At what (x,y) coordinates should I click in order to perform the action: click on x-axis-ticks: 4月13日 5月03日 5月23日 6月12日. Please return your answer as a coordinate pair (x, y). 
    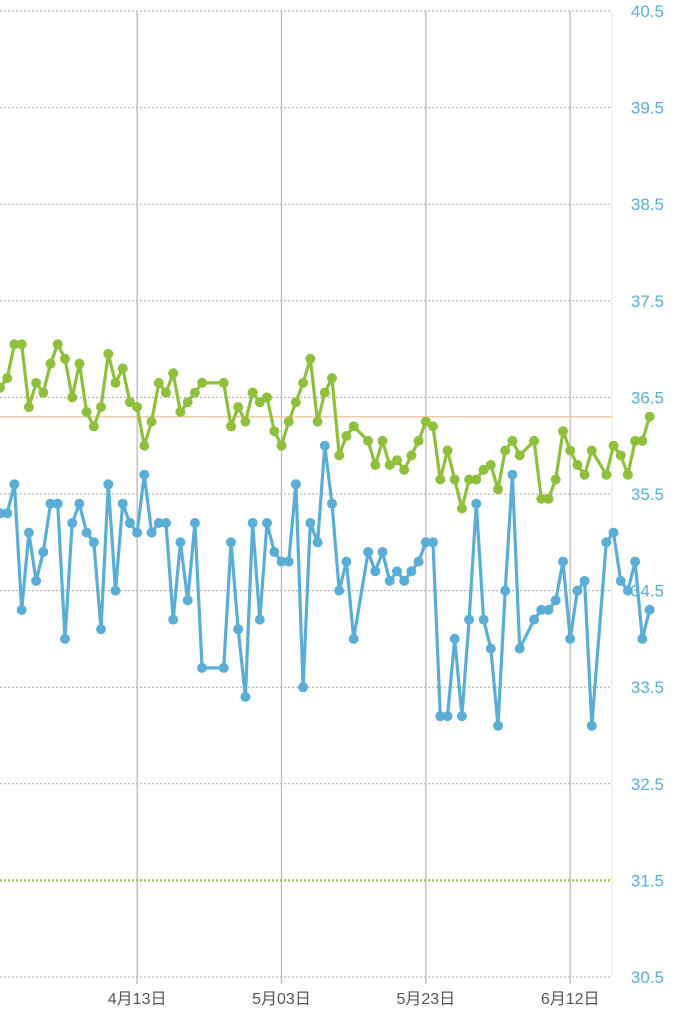
    Looking at the image, I should click on (354, 999).